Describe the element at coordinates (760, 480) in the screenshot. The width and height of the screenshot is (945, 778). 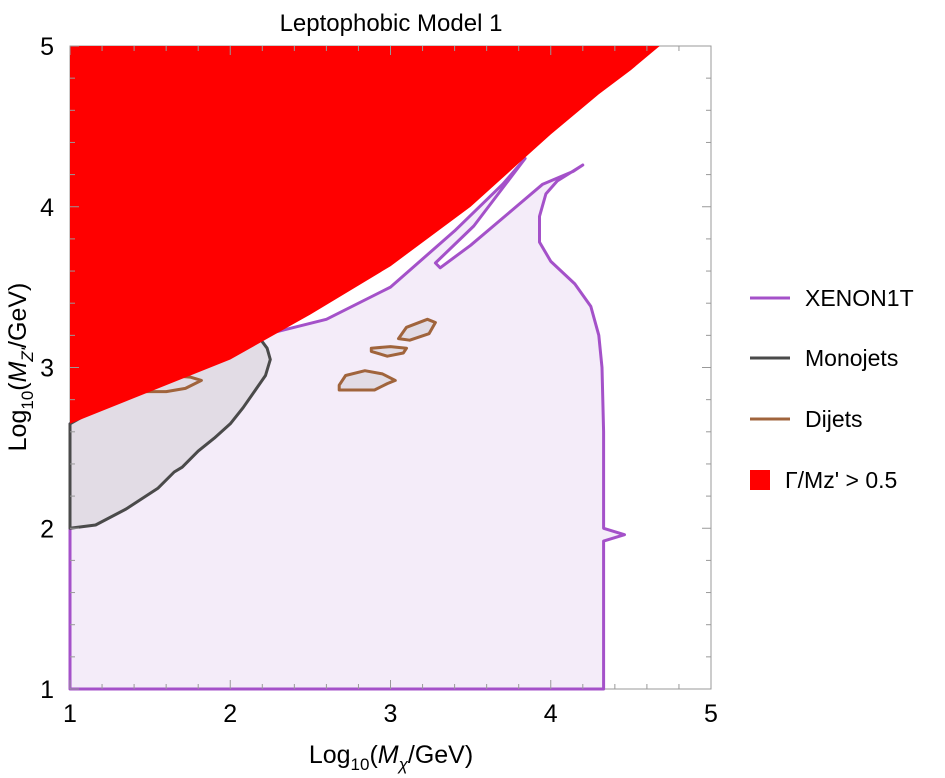
I see `legend-swatch-width-ratio` at that location.